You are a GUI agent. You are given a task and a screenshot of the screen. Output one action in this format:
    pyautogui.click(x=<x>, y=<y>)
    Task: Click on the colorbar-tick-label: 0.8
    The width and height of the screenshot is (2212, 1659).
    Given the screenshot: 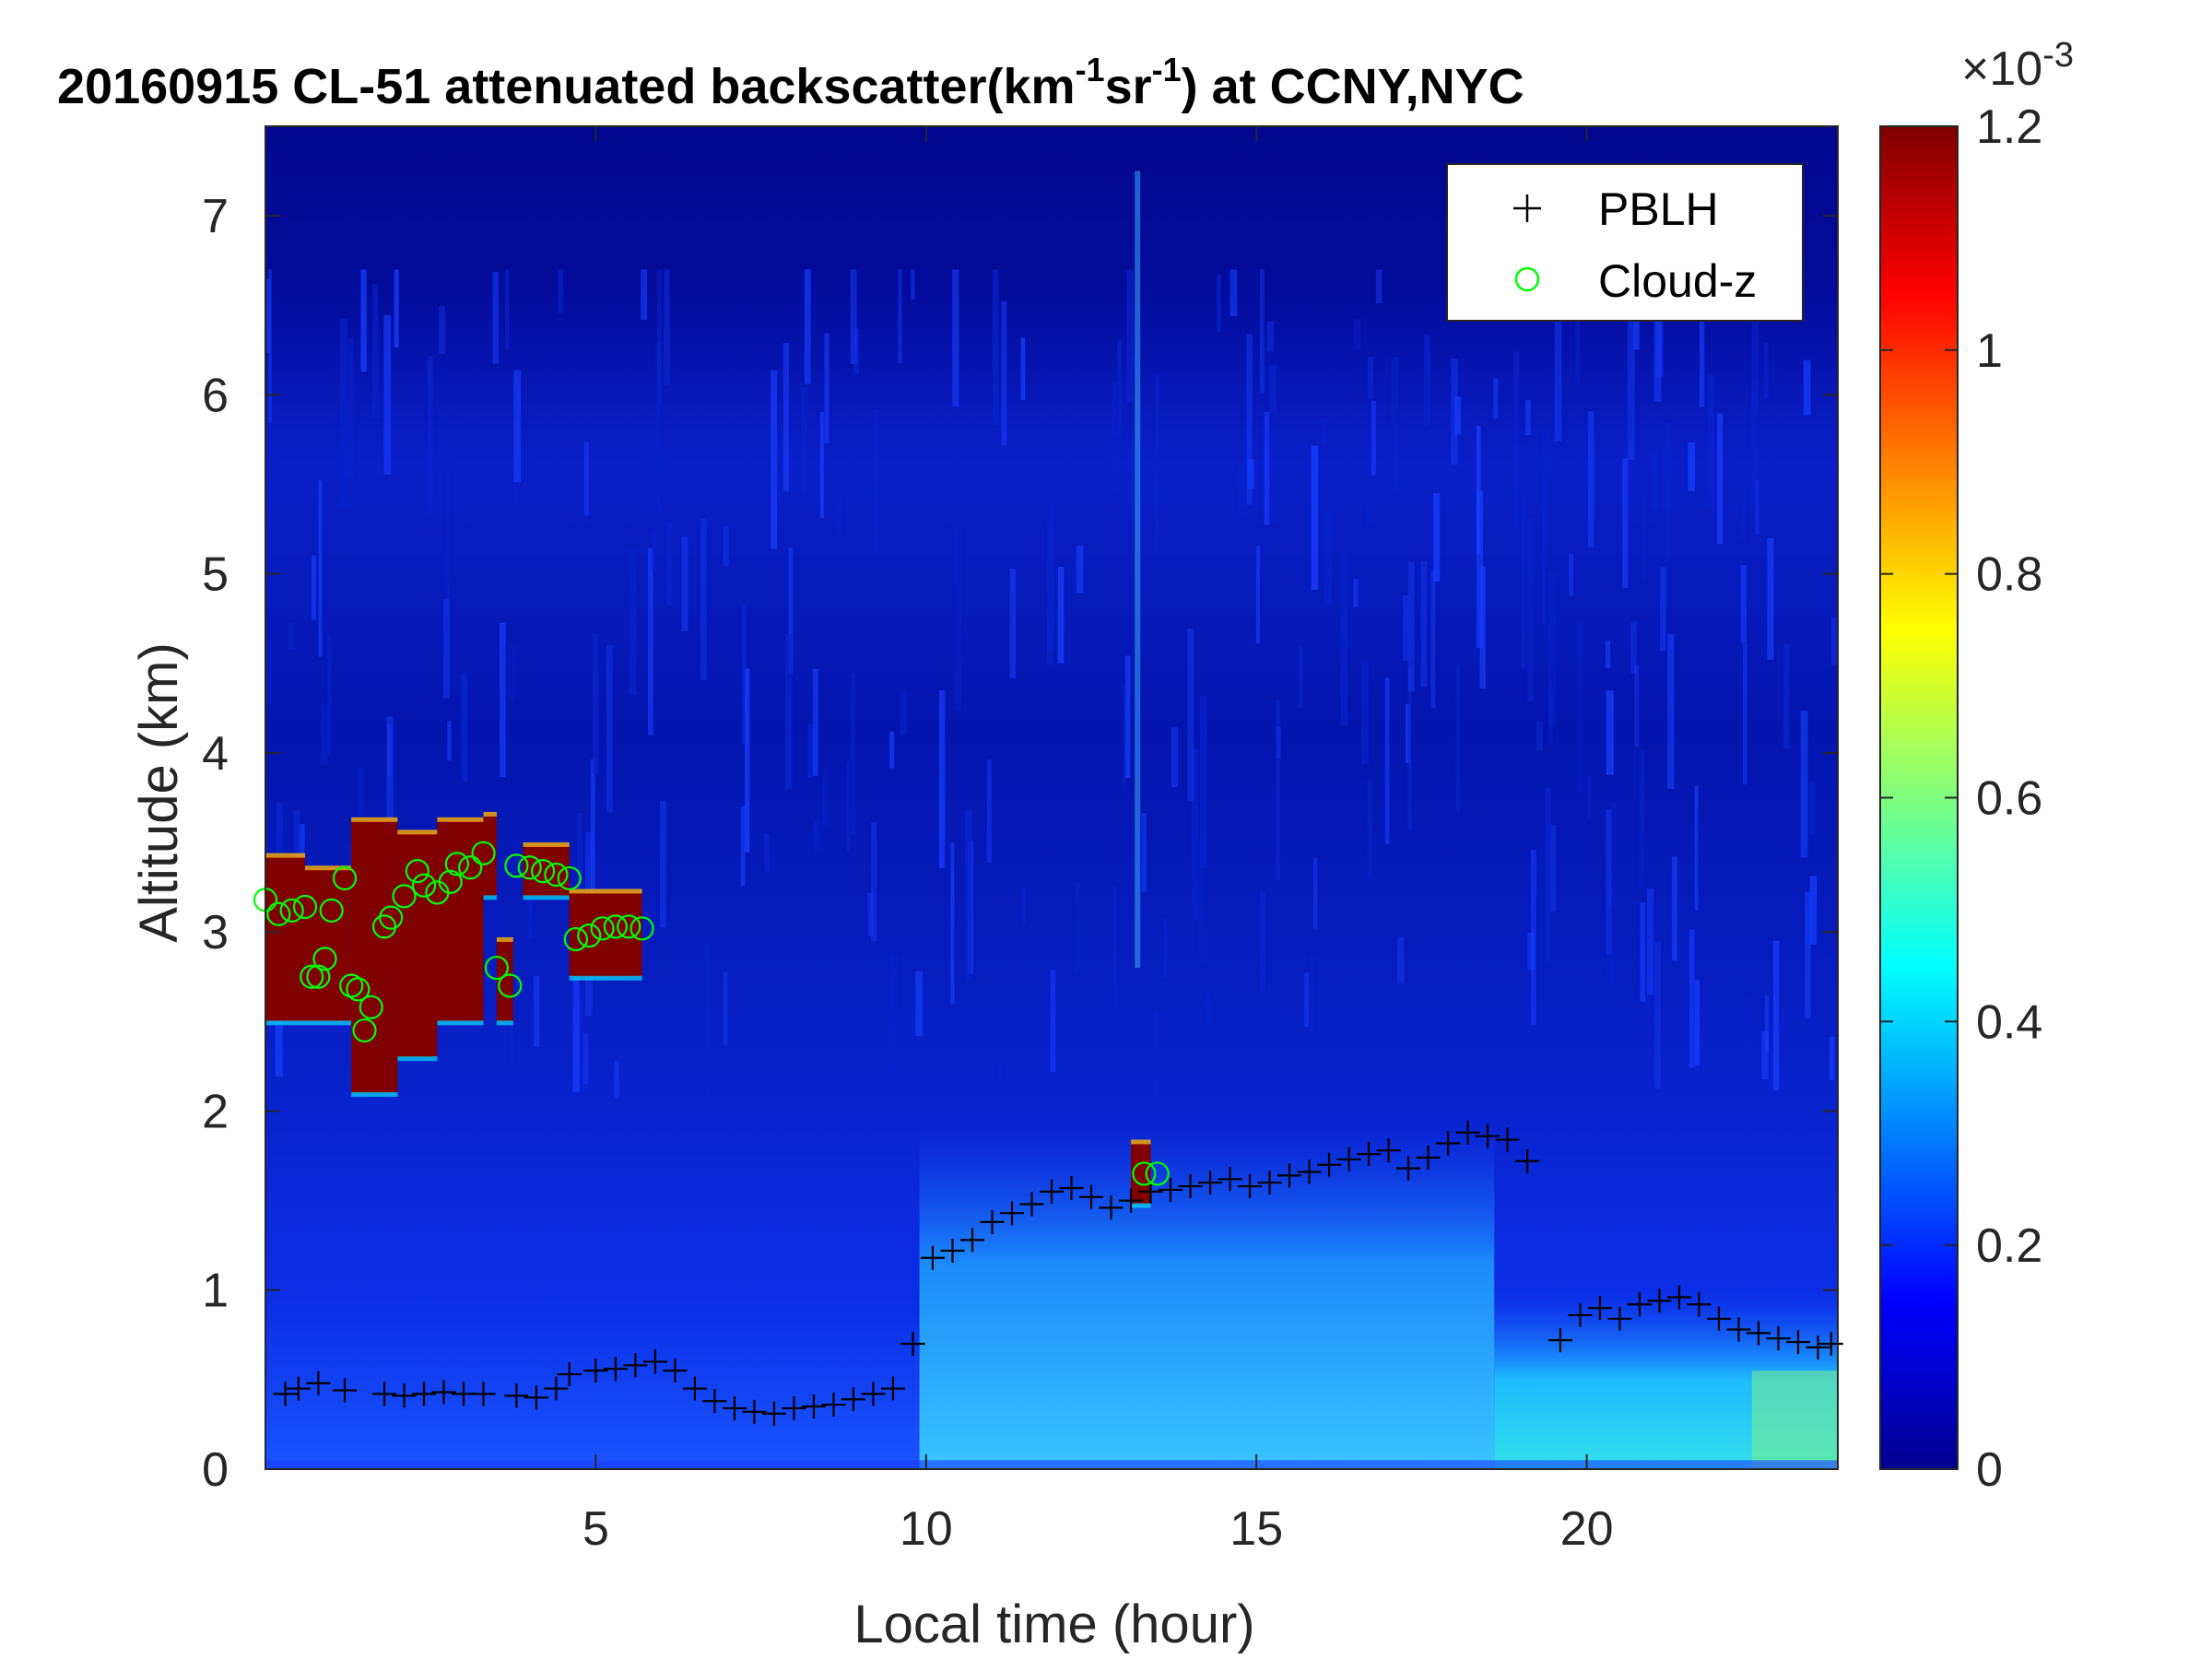 What is the action you would take?
    pyautogui.click(x=2009, y=575)
    